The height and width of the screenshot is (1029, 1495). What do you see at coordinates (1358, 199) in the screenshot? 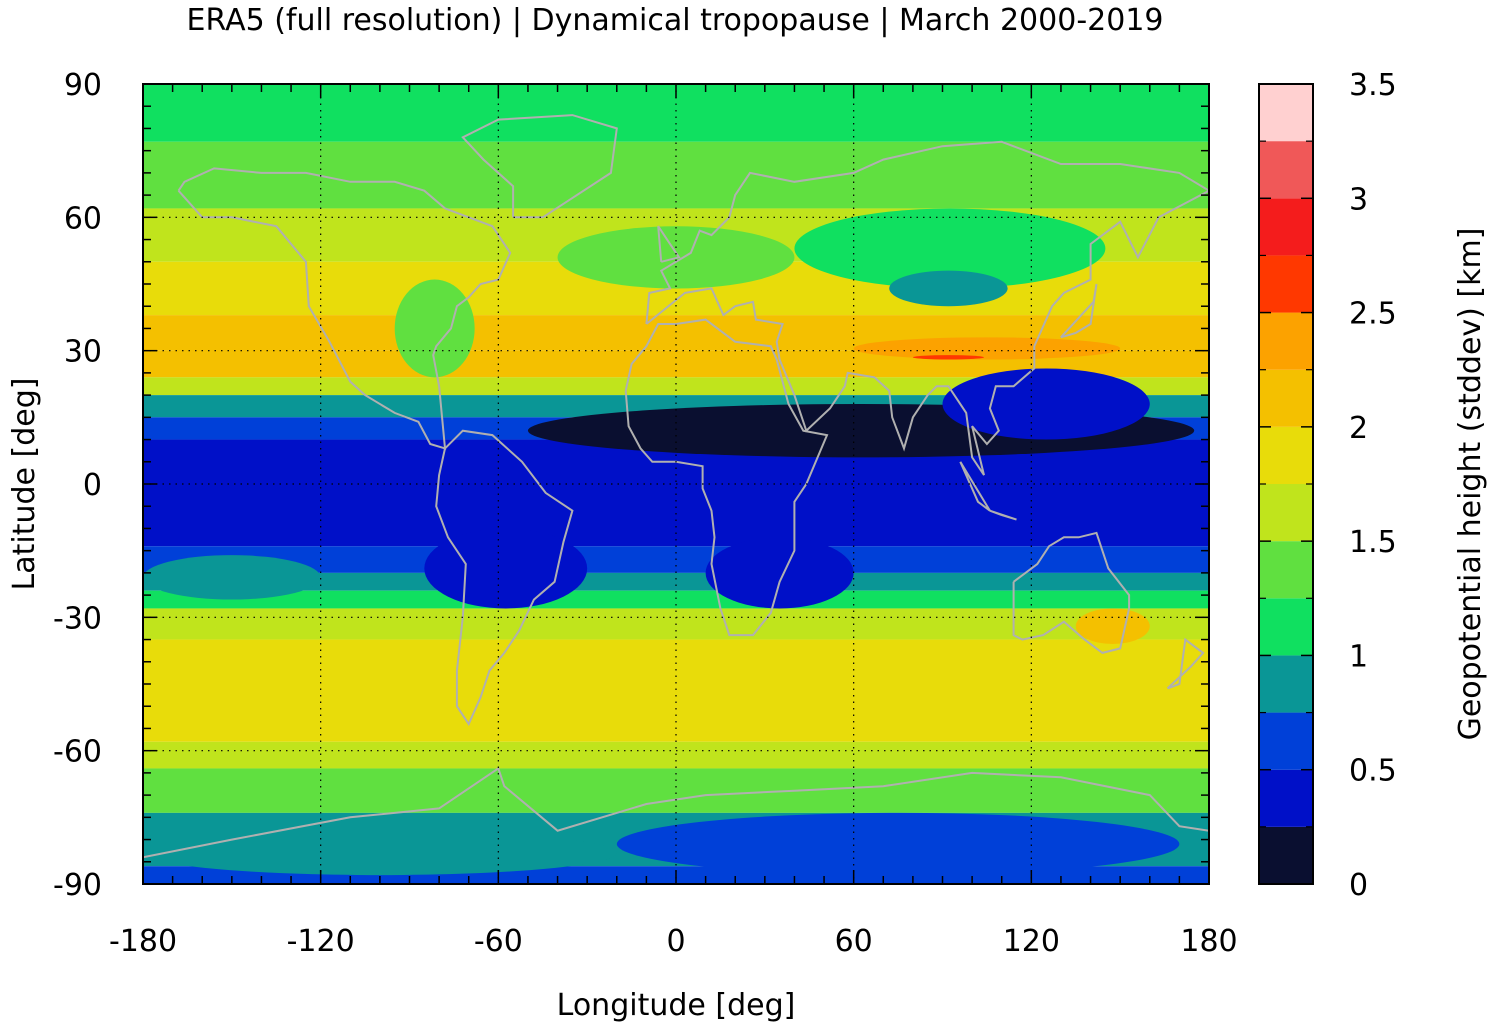
I see `colorbar-tick-label: 3` at bounding box center [1358, 199].